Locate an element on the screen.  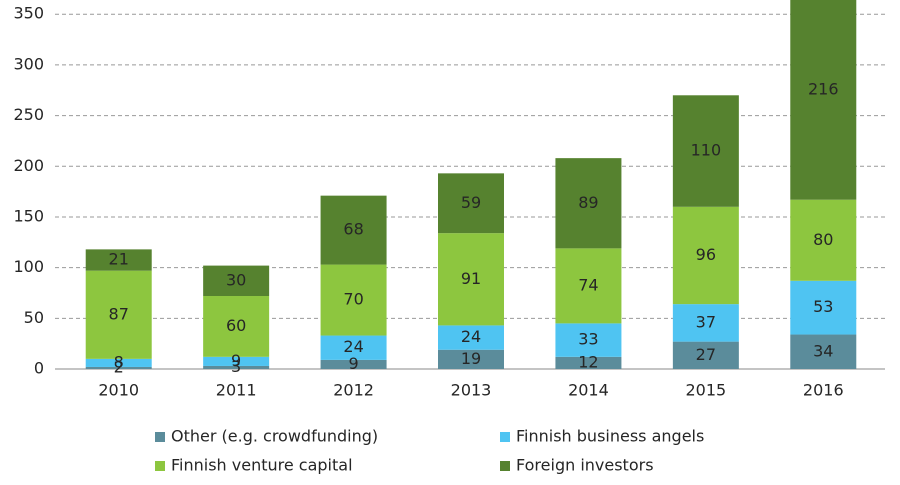
data-label: 30 is located at coordinates (236, 279).